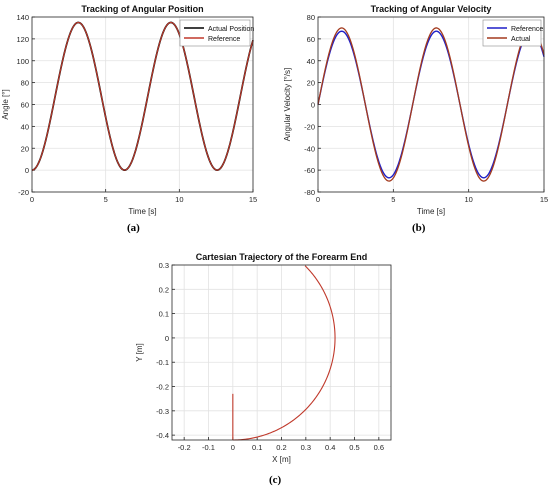 The width and height of the screenshot is (550, 491). Describe the element at coordinates (208, 447) in the screenshot. I see `x-tick-label: -0.1` at that location.